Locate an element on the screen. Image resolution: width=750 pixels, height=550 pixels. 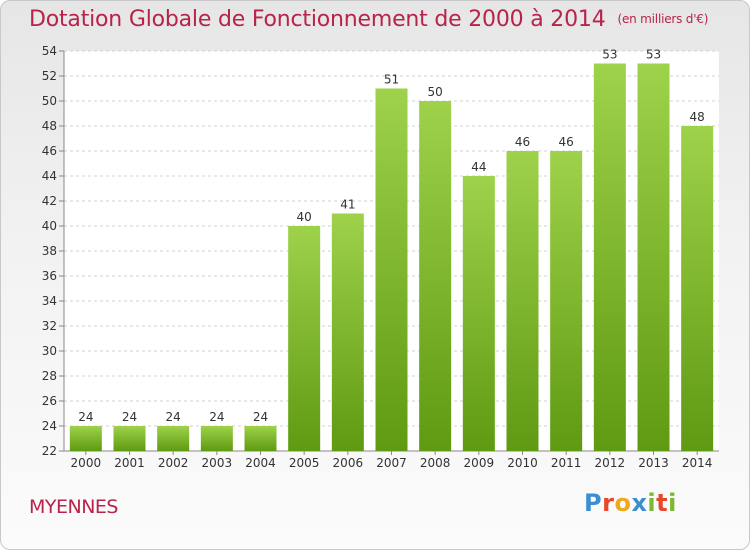
x-tick-label-2008: 2008 is located at coordinates (435, 463).